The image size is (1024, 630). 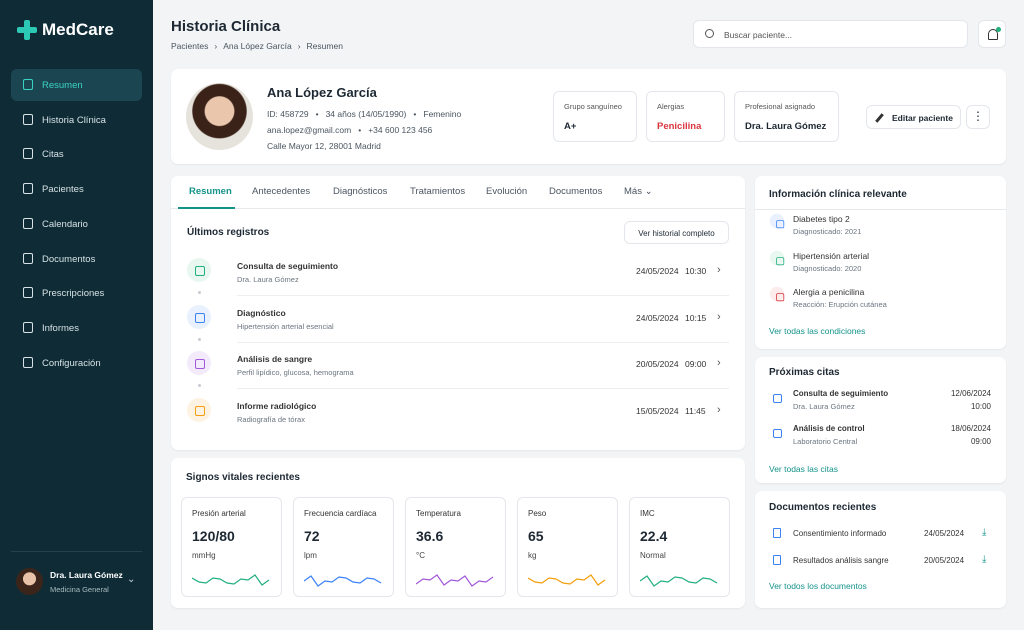 I want to click on page-title: Historia Clínica, so click(x=226, y=26).